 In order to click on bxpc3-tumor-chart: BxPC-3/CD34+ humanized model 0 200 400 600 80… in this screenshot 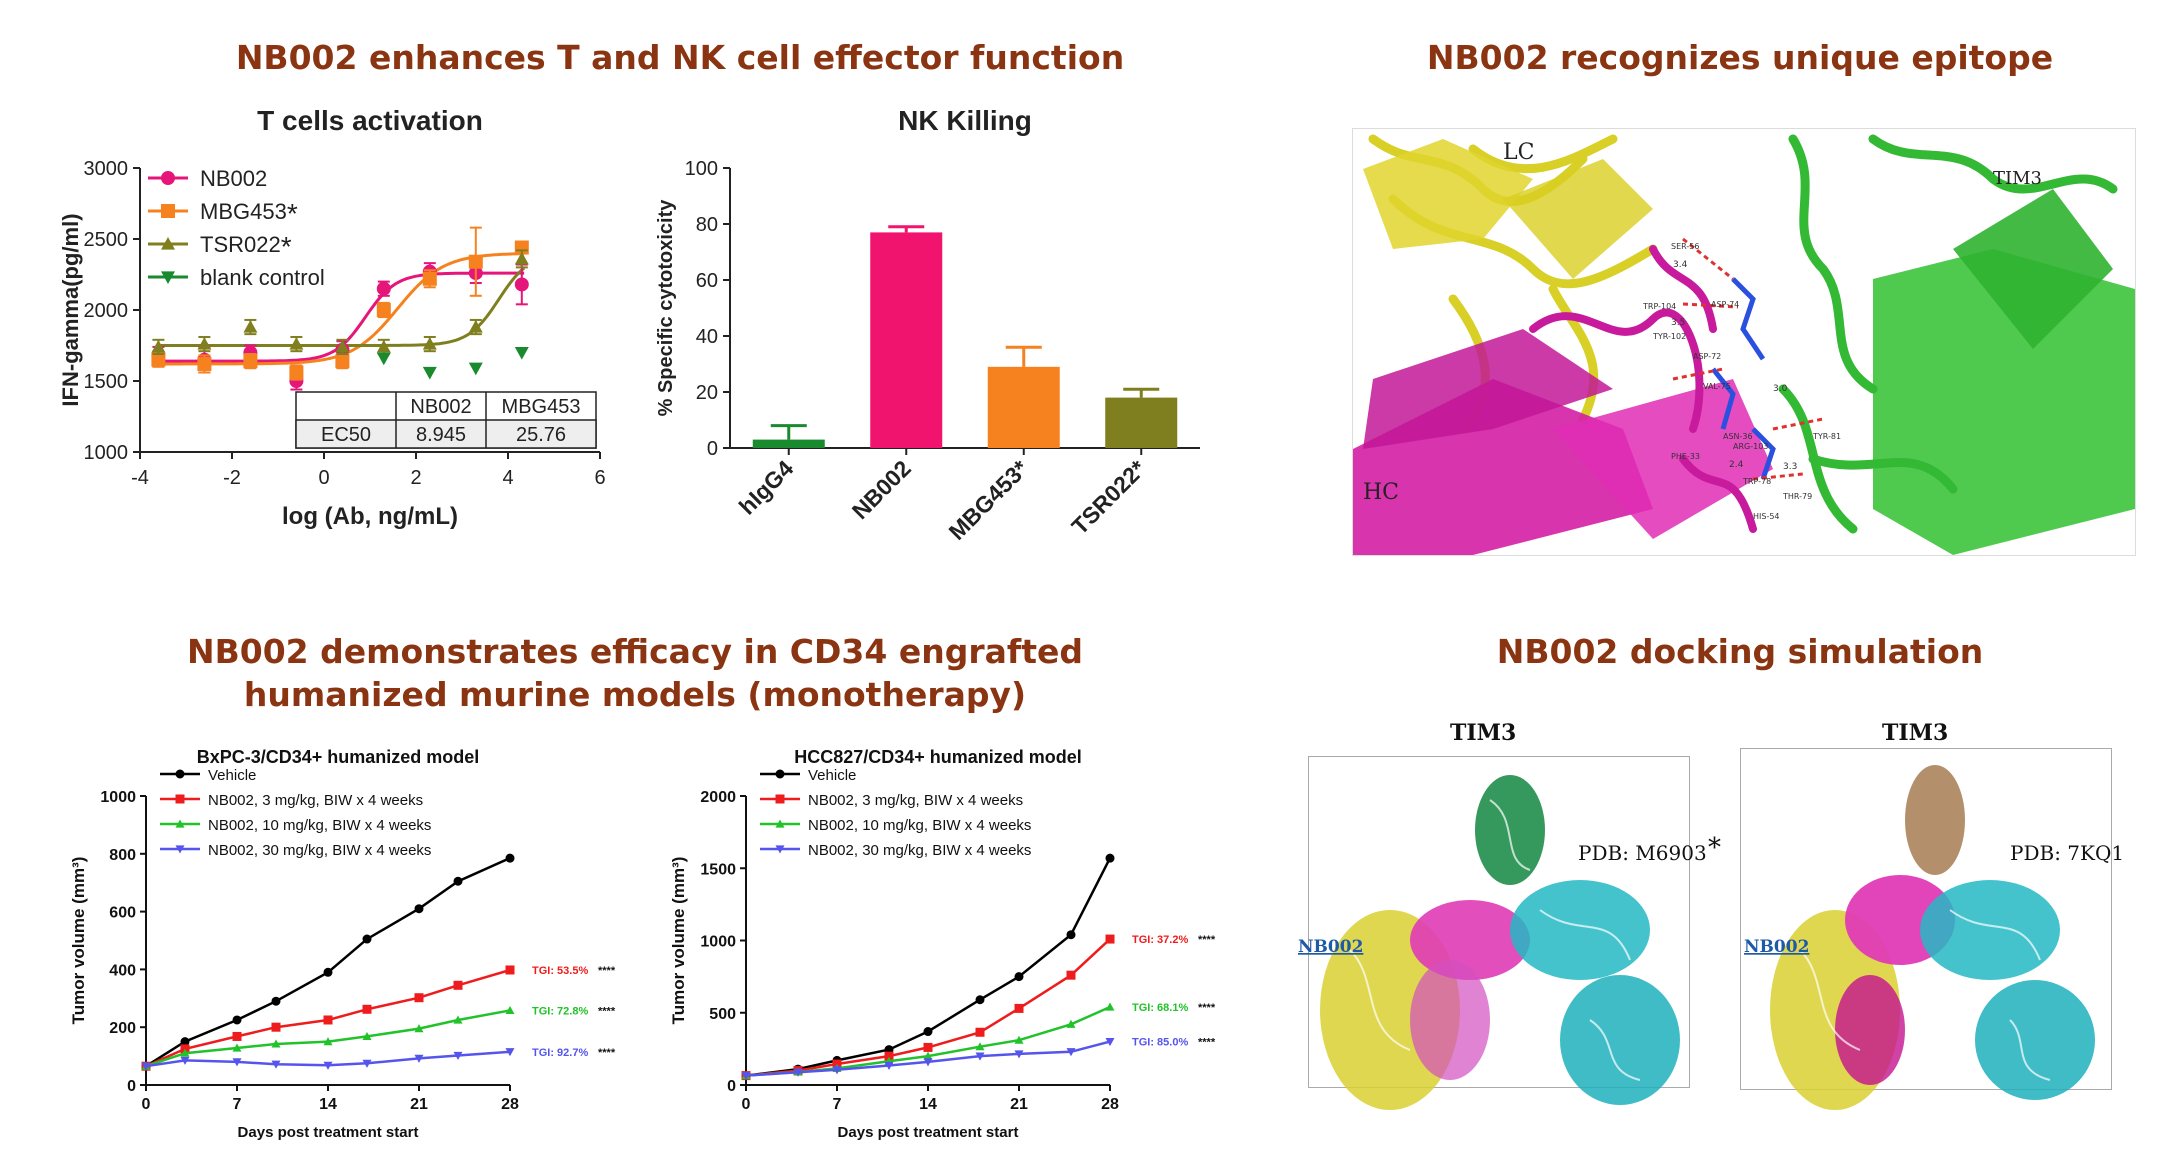, I will do `click(342, 944)`.